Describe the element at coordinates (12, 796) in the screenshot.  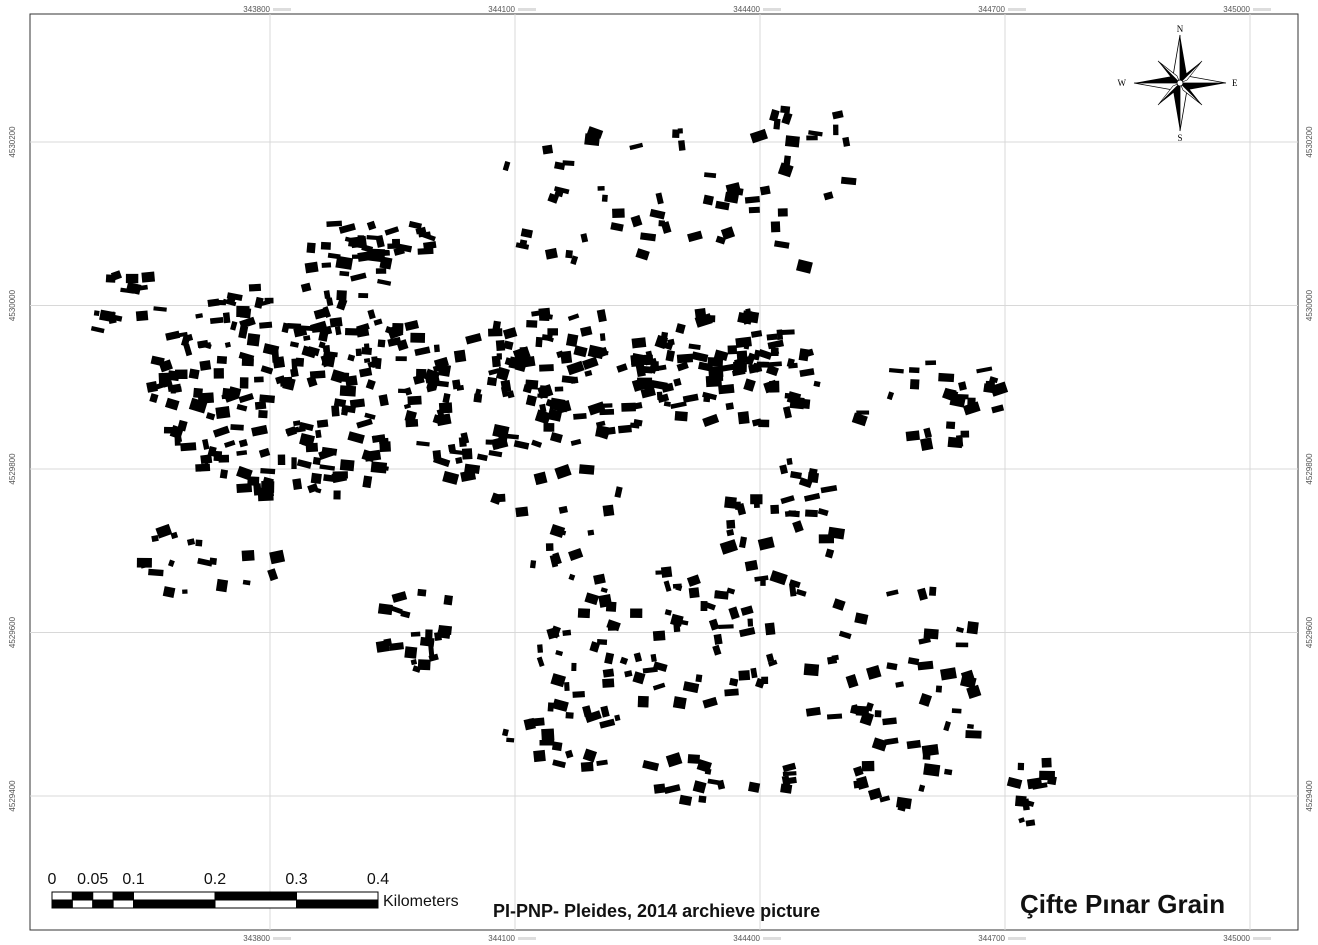
I see `y-coord-label: 4529400` at that location.